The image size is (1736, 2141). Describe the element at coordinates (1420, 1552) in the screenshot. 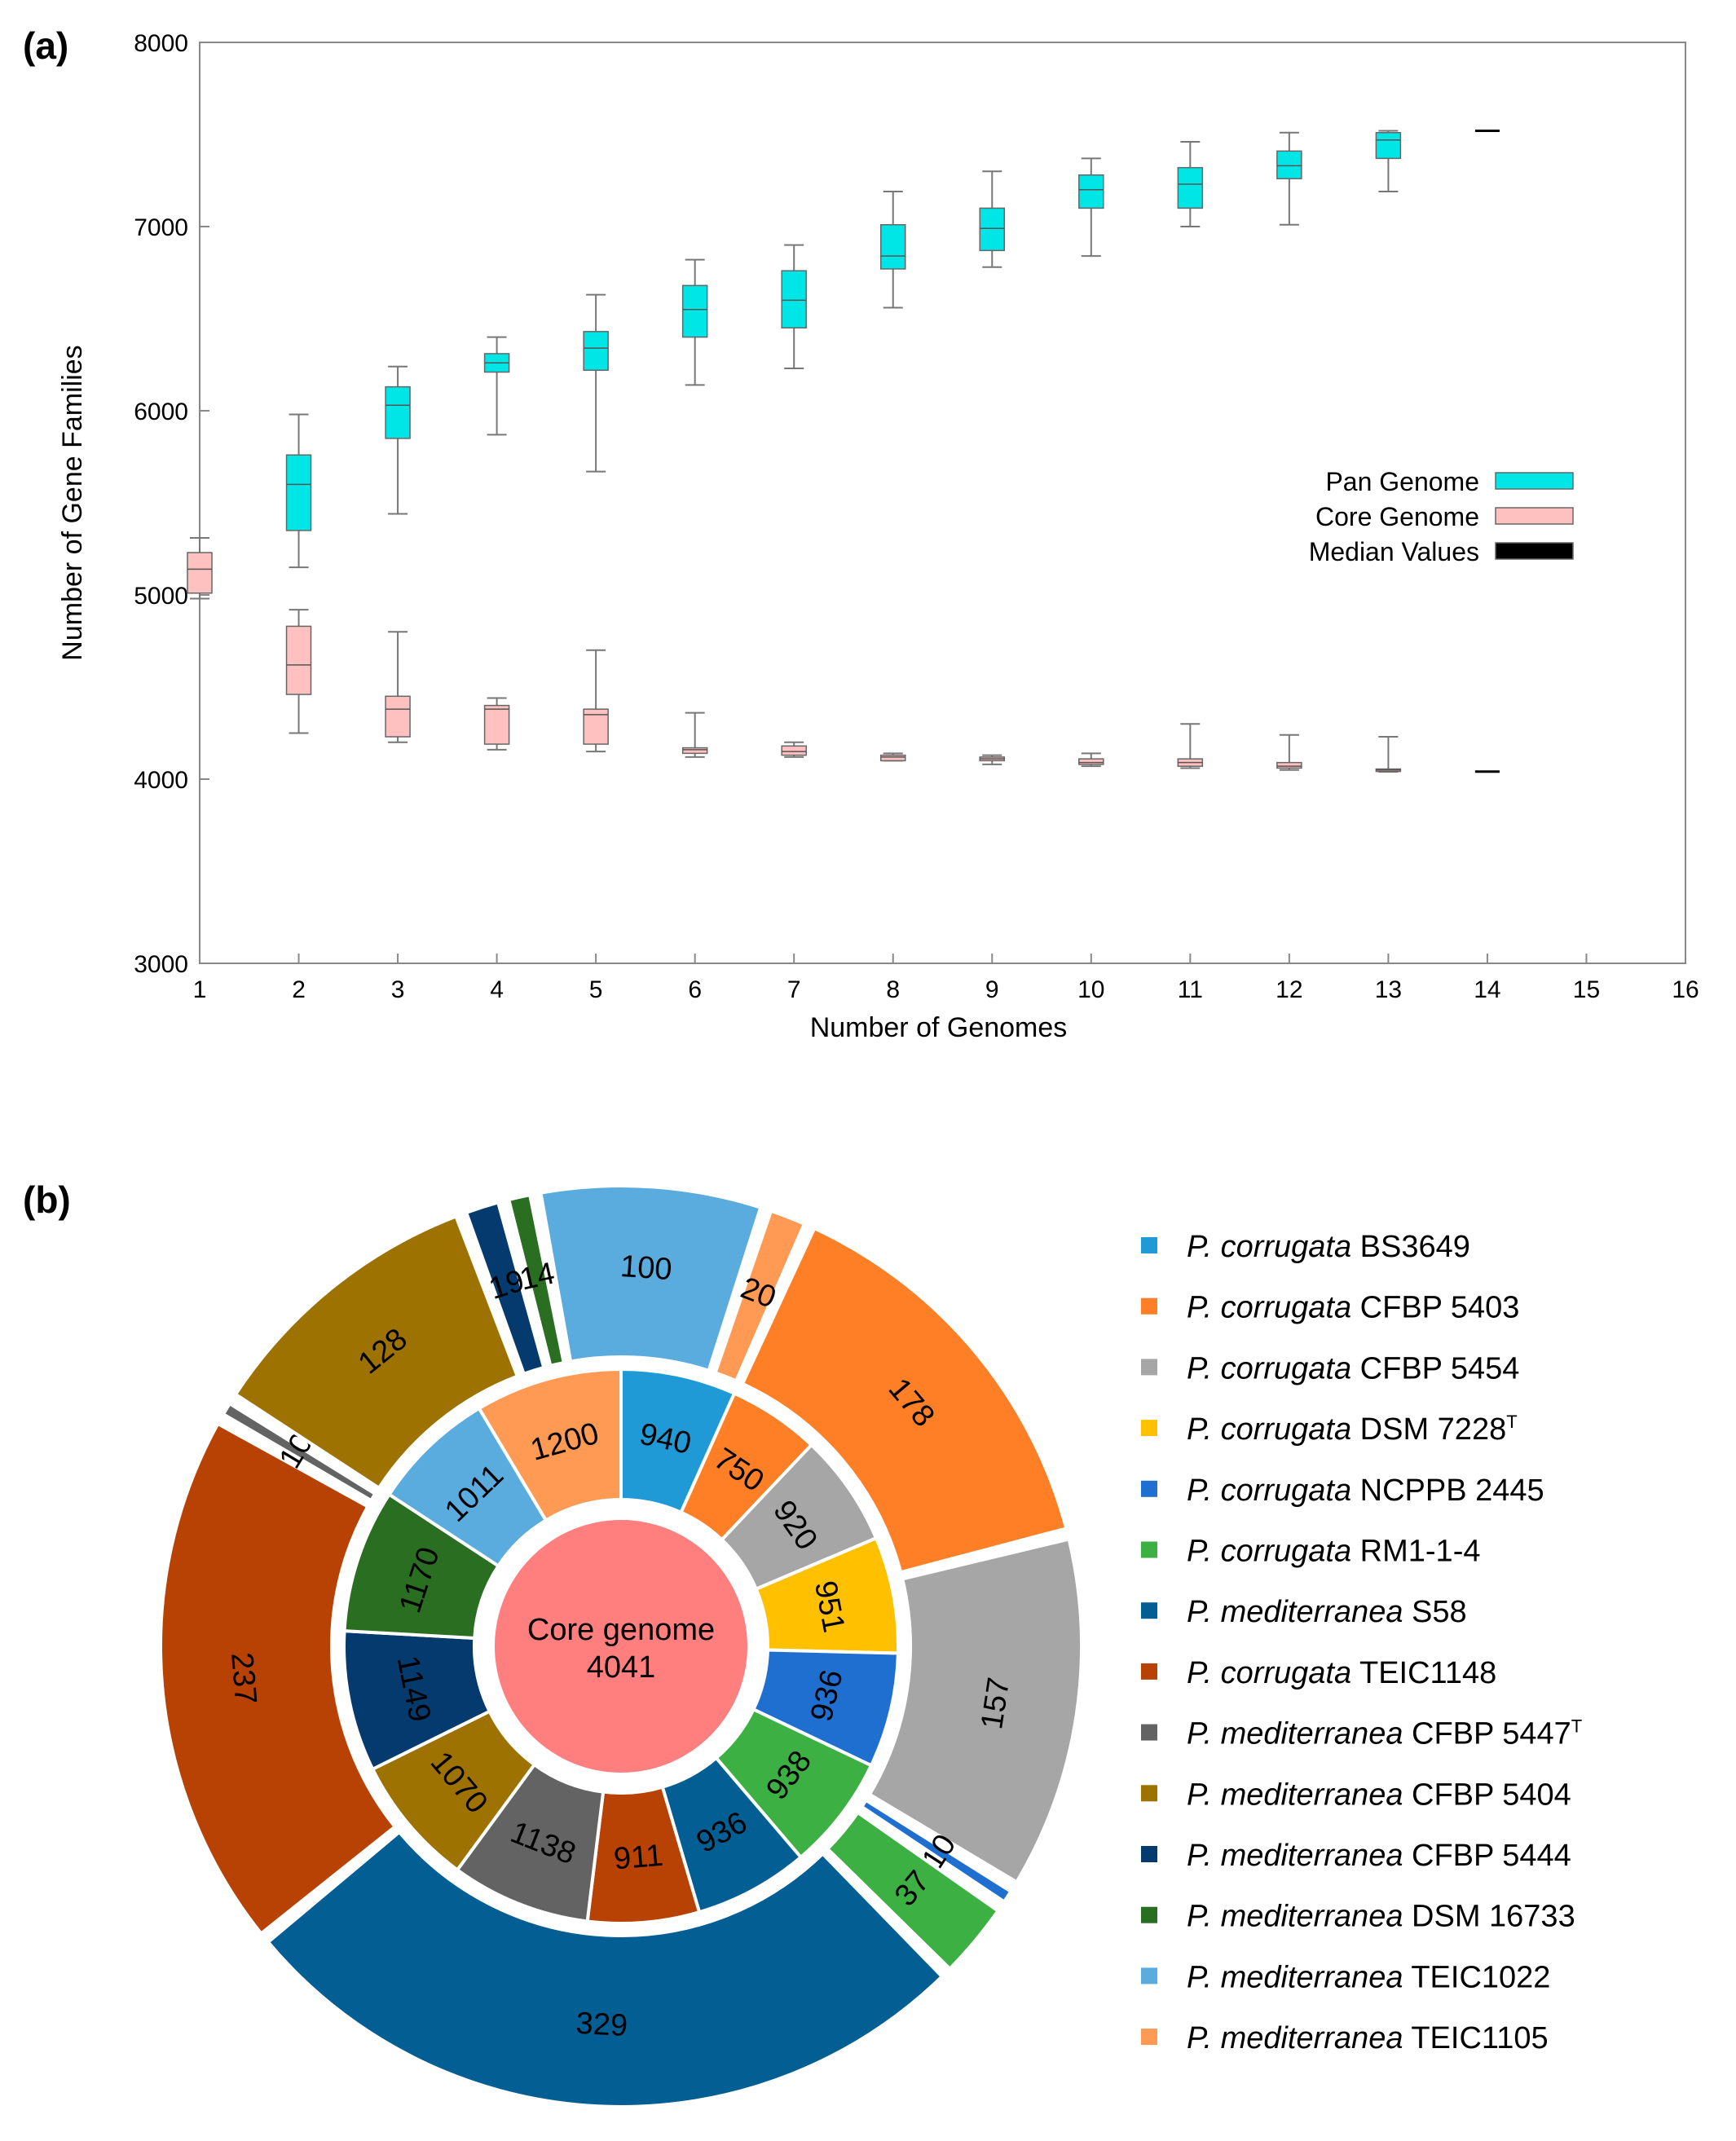

I see `legend-b-strain: RM1-1-4` at that location.